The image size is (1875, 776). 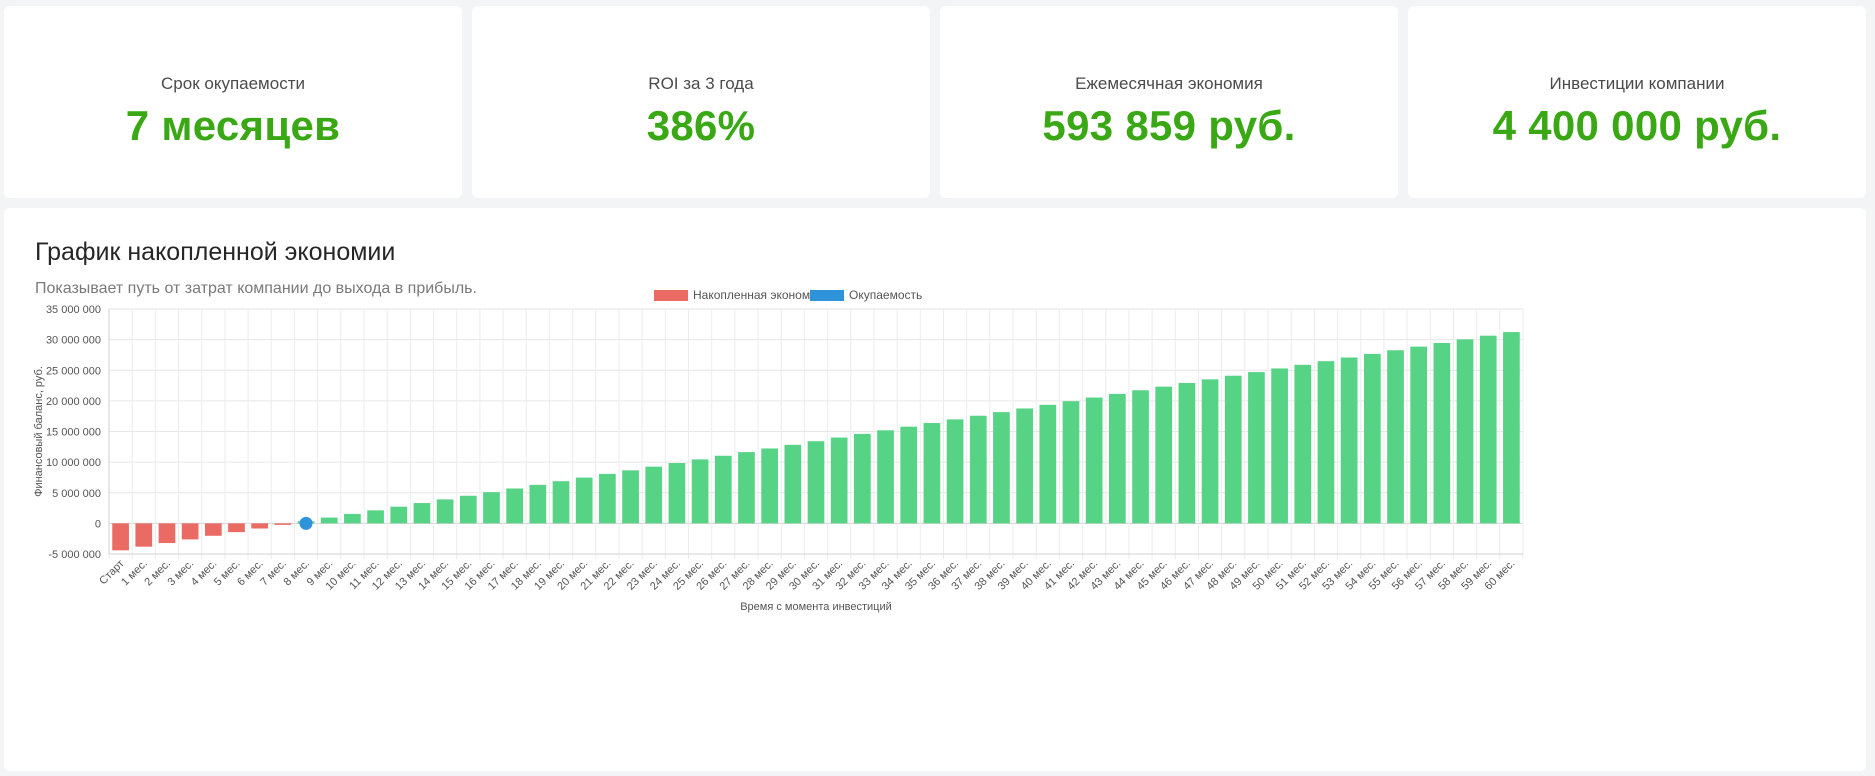 What do you see at coordinates (73, 402) in the screenshot?
I see `y-tick-label: 20 000 000` at bounding box center [73, 402].